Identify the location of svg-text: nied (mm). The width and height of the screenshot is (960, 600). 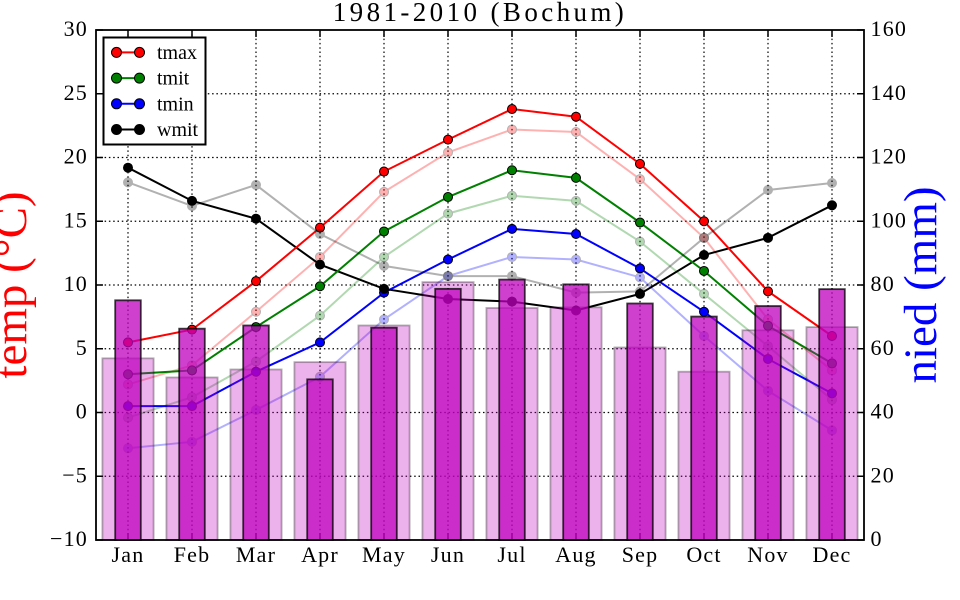
(921, 284).